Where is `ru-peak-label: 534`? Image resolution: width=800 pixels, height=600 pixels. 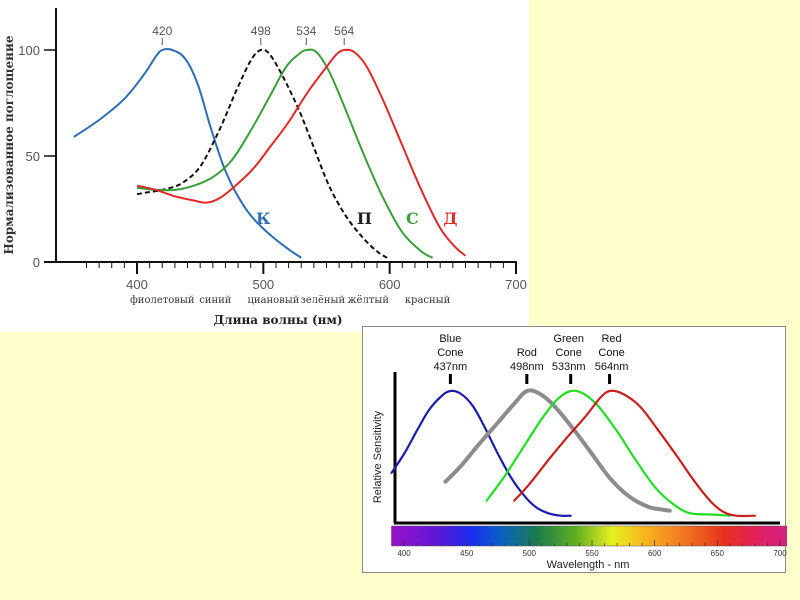 ru-peak-label: 534 is located at coordinates (306, 31).